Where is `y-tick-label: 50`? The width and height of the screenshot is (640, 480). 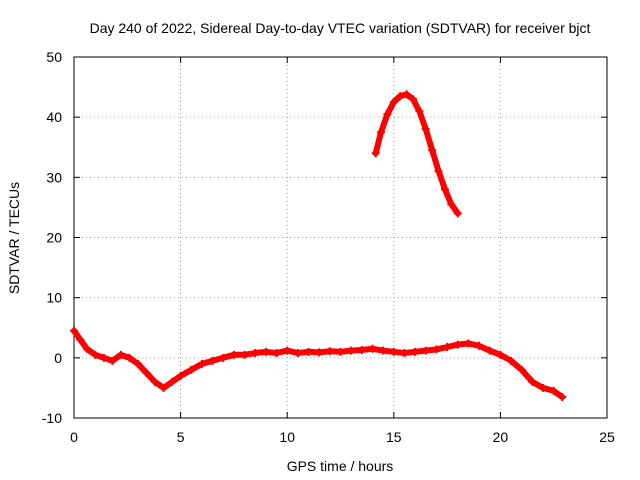 y-tick-label: 50 is located at coordinates (54, 57).